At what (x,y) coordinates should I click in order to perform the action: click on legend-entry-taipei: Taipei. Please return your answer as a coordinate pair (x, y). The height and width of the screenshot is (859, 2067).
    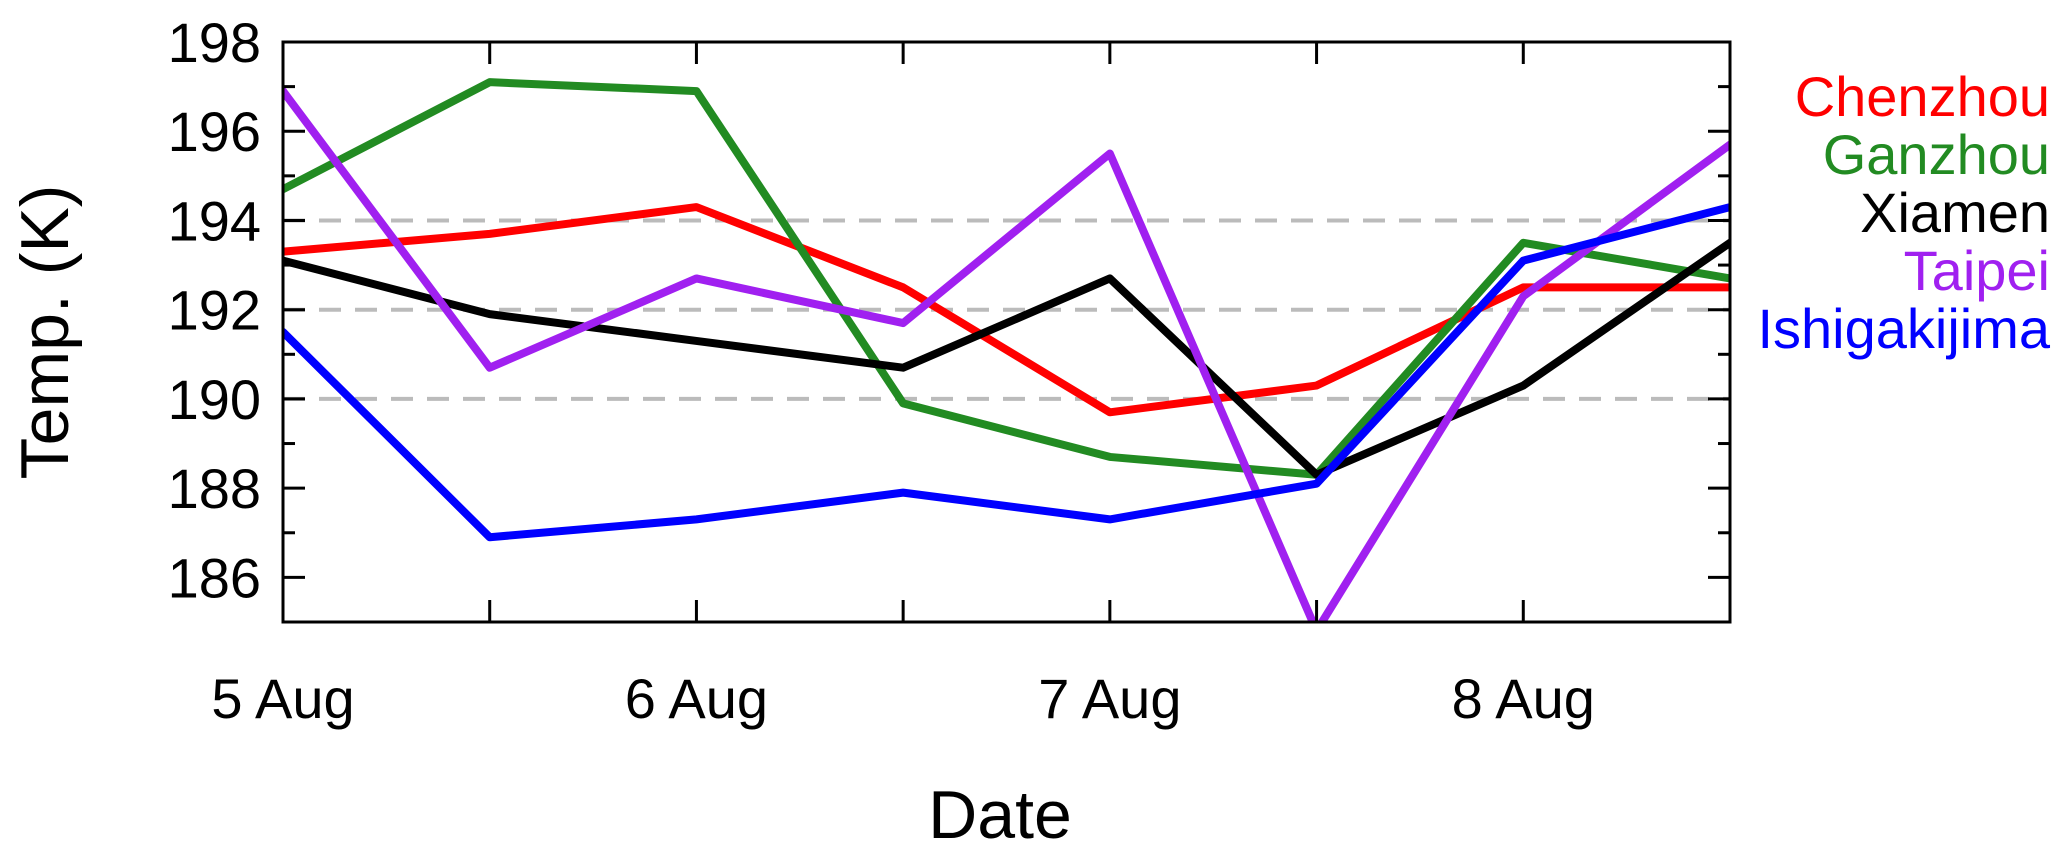
    Looking at the image, I should click on (1977, 270).